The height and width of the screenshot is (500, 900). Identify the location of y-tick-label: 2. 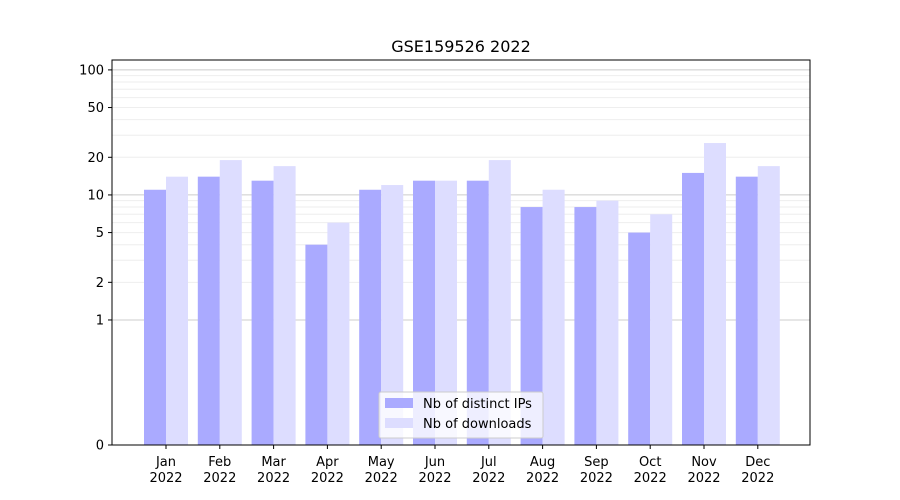
(100, 283).